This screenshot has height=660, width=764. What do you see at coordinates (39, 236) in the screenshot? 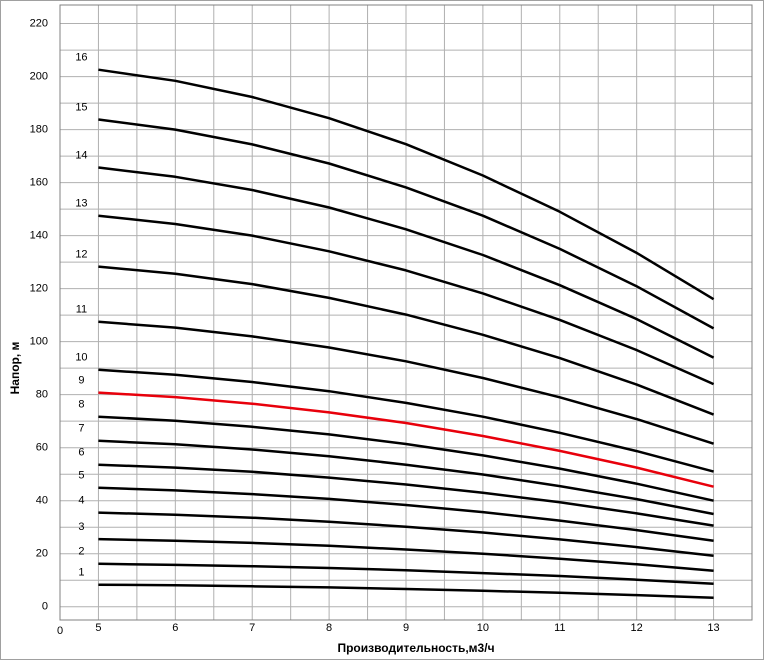
I see `y-tick-label: 140` at bounding box center [39, 236].